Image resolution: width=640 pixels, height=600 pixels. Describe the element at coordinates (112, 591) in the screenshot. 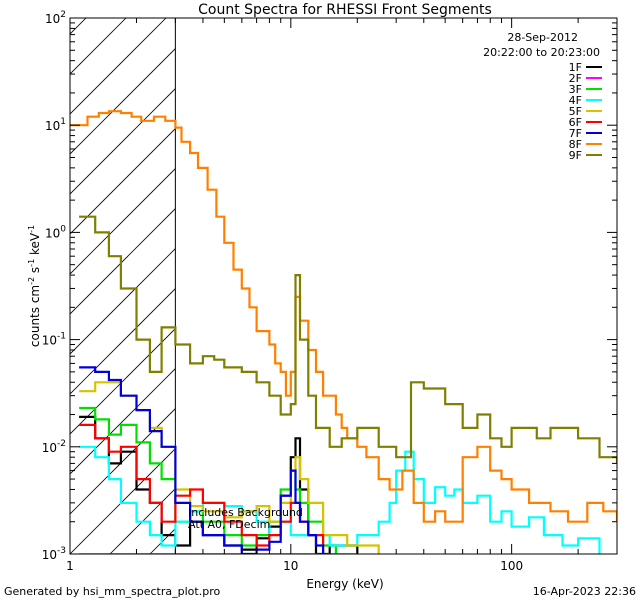

I see `footer-generated-by: Generated by hsi_mm_spectra_plot.pro` at that location.